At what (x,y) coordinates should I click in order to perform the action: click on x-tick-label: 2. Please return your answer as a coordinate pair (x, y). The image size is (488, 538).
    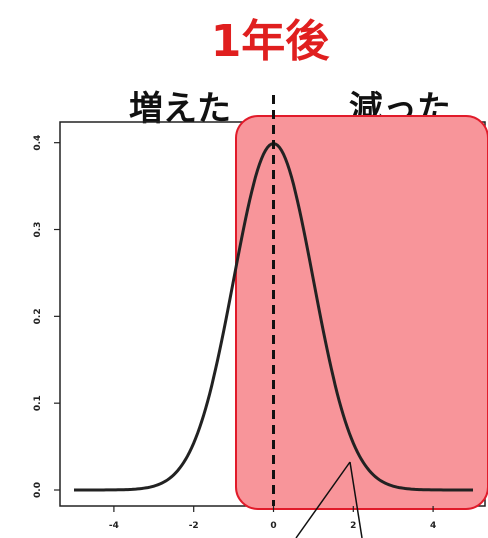
    Looking at the image, I should click on (353, 526).